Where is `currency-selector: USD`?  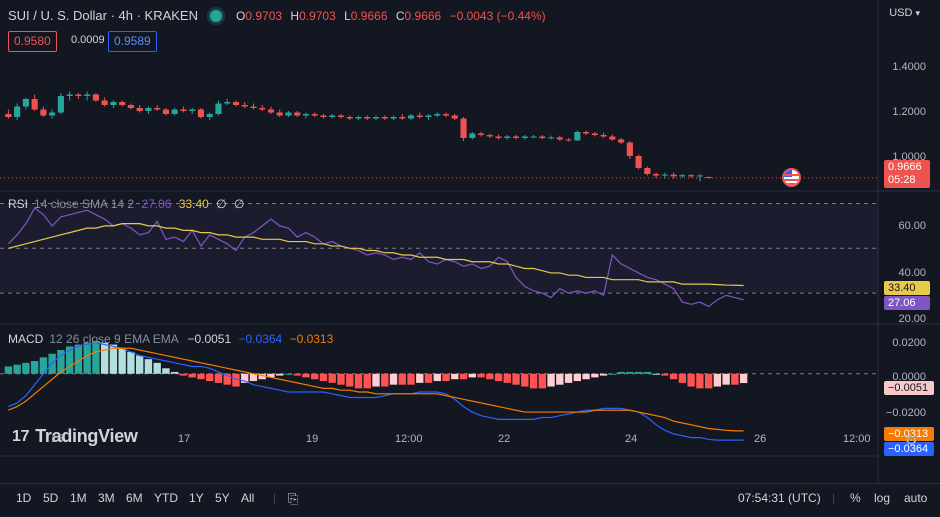 currency-selector: USD is located at coordinates (904, 13).